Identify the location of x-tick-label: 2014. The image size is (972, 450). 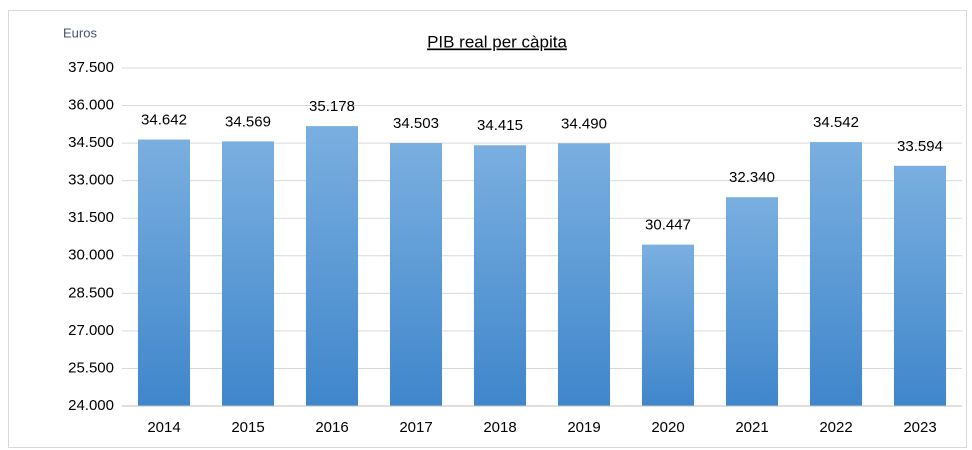
(163, 427).